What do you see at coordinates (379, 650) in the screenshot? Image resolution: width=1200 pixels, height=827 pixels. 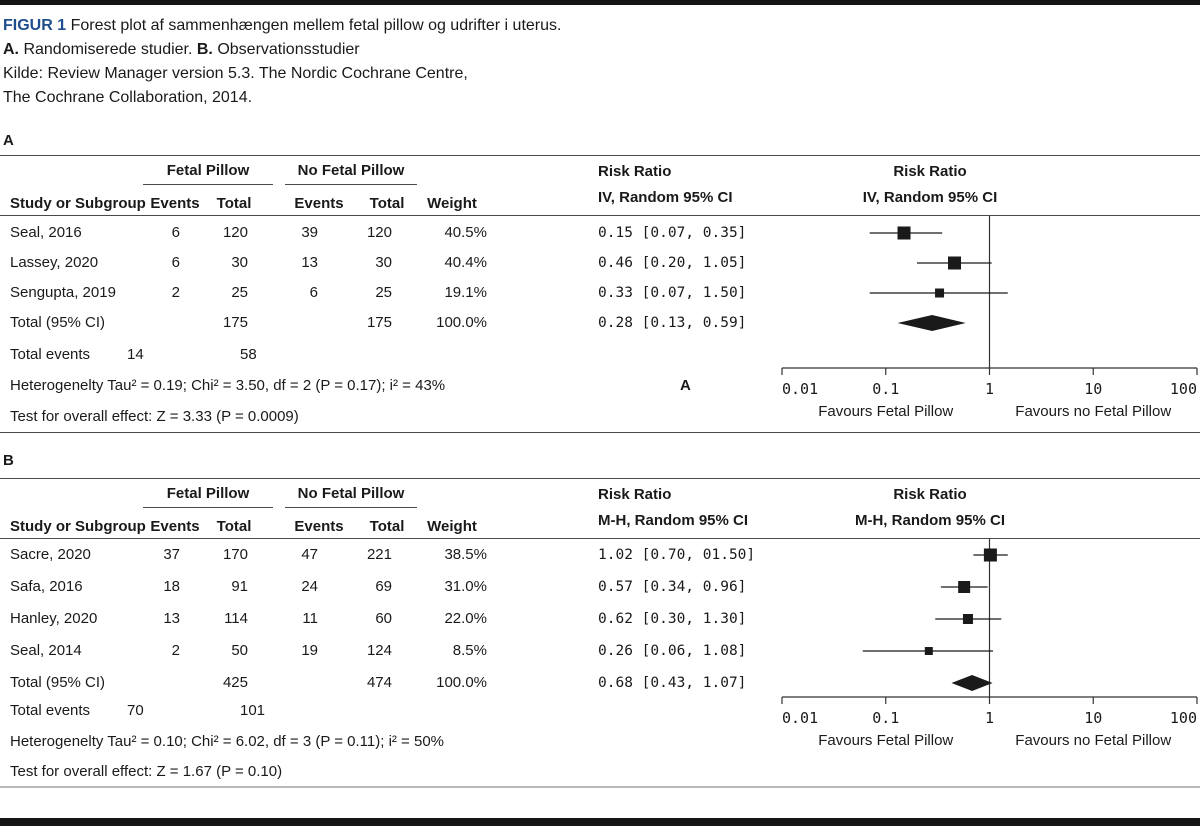 I see `cell-total: 124` at bounding box center [379, 650].